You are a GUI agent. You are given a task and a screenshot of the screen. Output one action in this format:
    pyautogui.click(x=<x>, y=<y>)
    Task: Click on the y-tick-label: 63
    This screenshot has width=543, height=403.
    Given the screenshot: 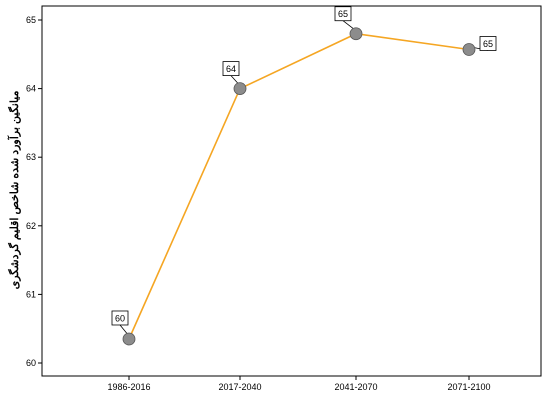 What is the action you would take?
    pyautogui.click(x=31, y=157)
    